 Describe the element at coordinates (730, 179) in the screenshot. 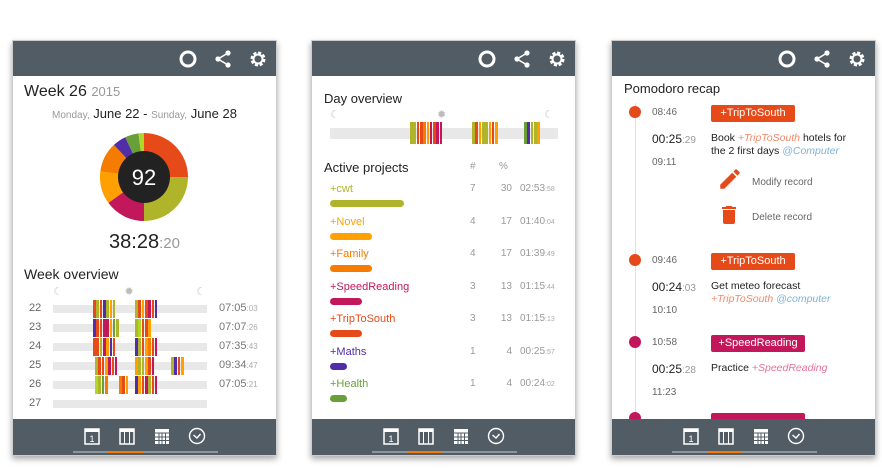

I see `edit-icon` at that location.